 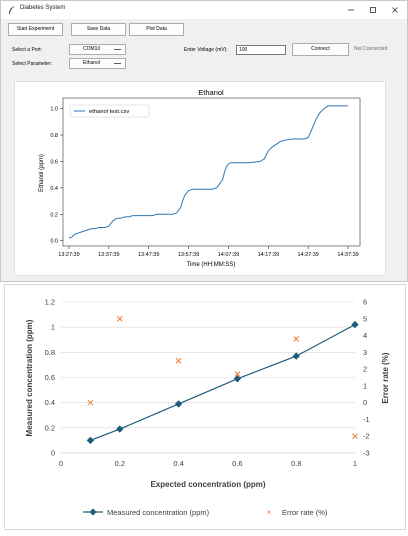 I want to click on close-icon, so click(x=395, y=10).